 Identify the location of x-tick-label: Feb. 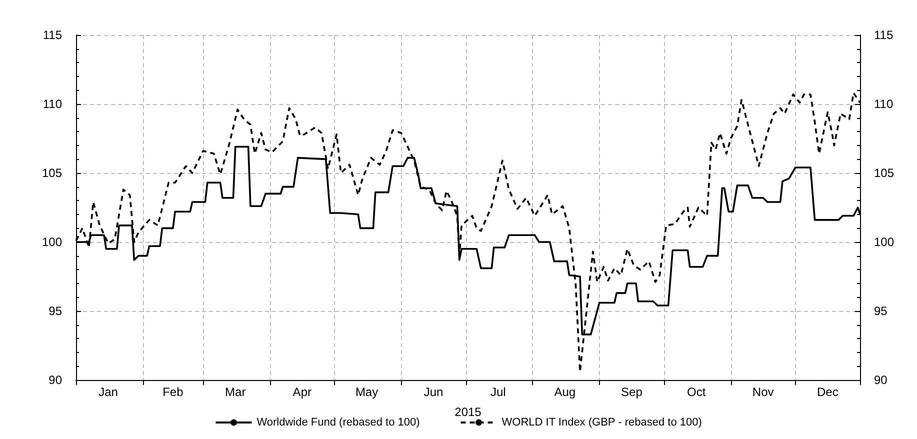
(173, 392).